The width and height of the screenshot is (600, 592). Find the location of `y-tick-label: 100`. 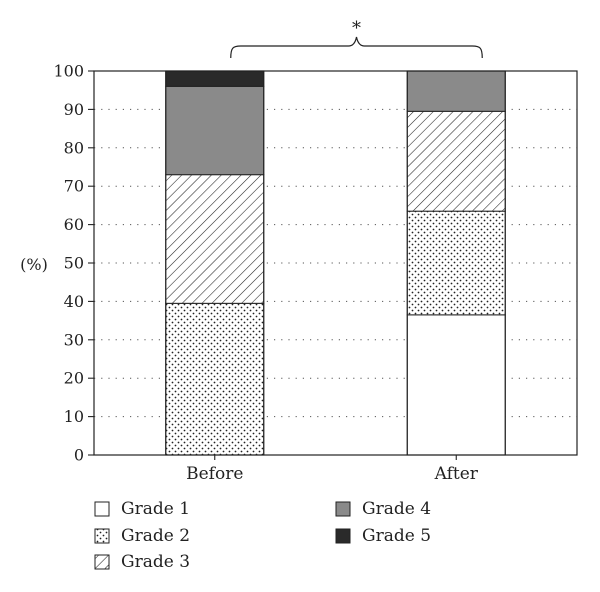

y-tick-label: 100 is located at coordinates (68, 71).